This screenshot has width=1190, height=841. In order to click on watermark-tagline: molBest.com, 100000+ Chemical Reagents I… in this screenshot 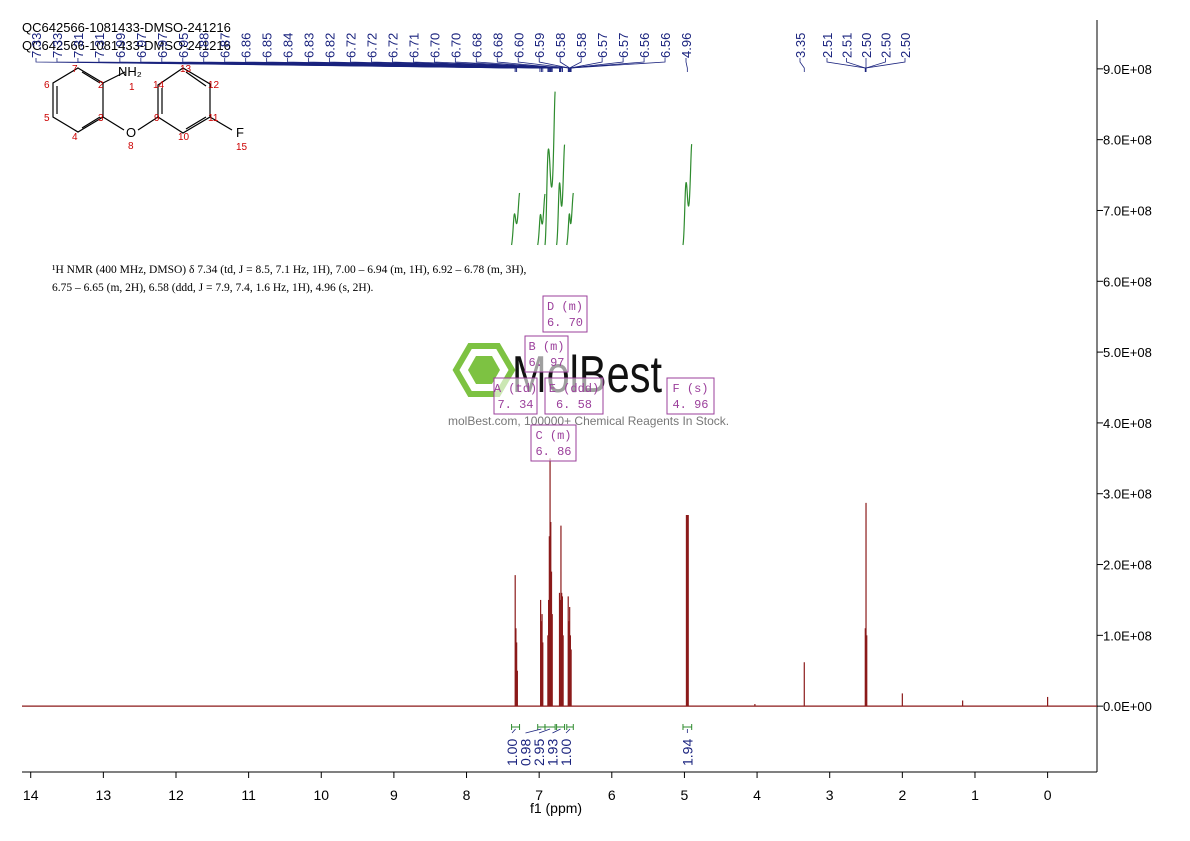, I will do `click(588, 421)`.